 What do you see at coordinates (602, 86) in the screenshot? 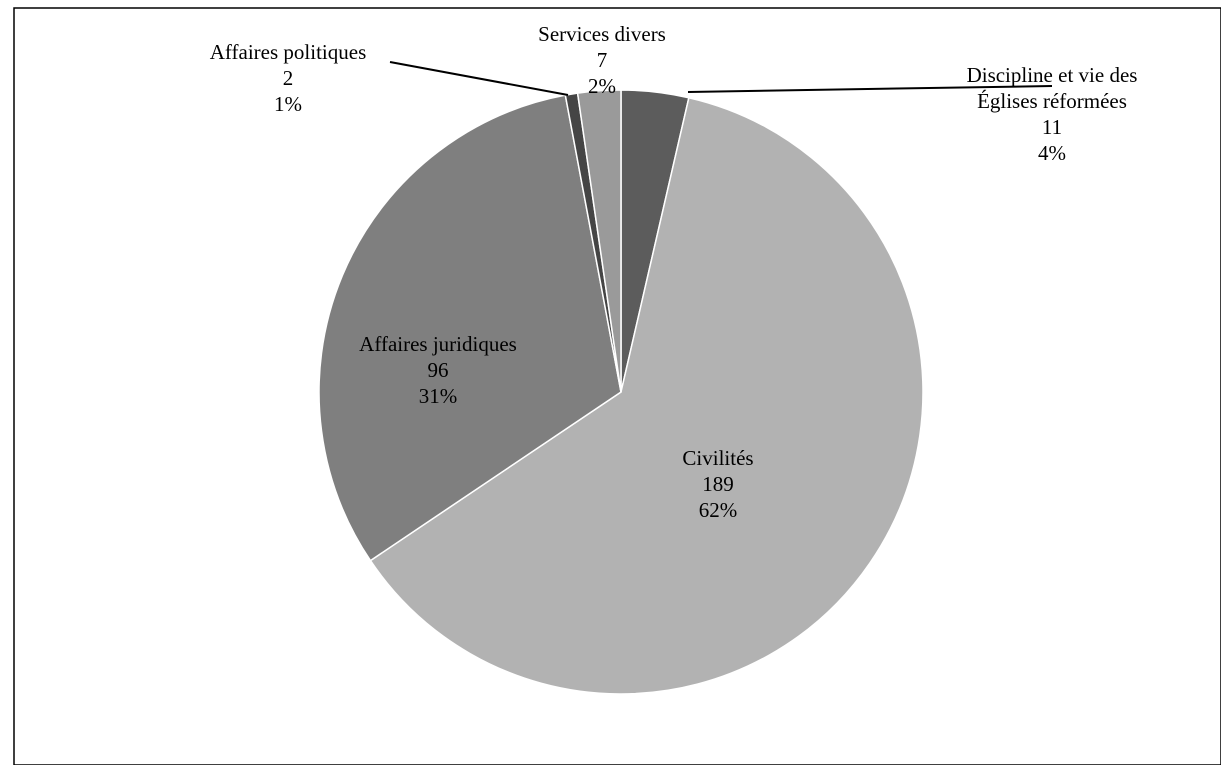
I see `slice-percent-services: 2%` at bounding box center [602, 86].